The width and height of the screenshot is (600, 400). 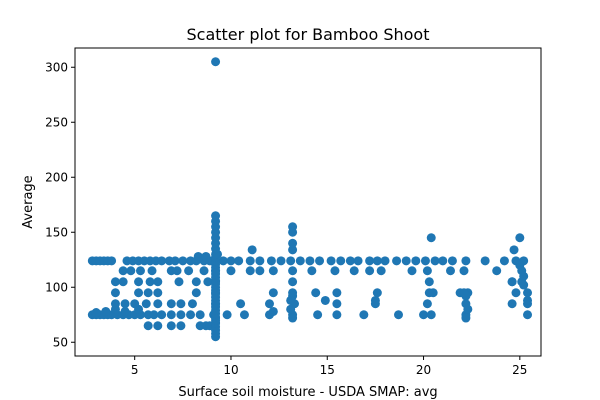 I want to click on y-tick-label: 150, so click(x=56, y=232).